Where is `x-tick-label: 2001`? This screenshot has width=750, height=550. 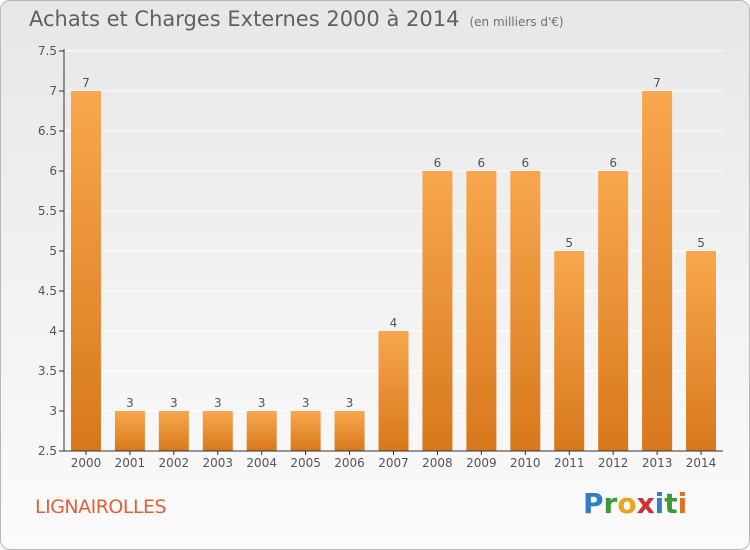
x-tick-label: 2001 is located at coordinates (130, 463).